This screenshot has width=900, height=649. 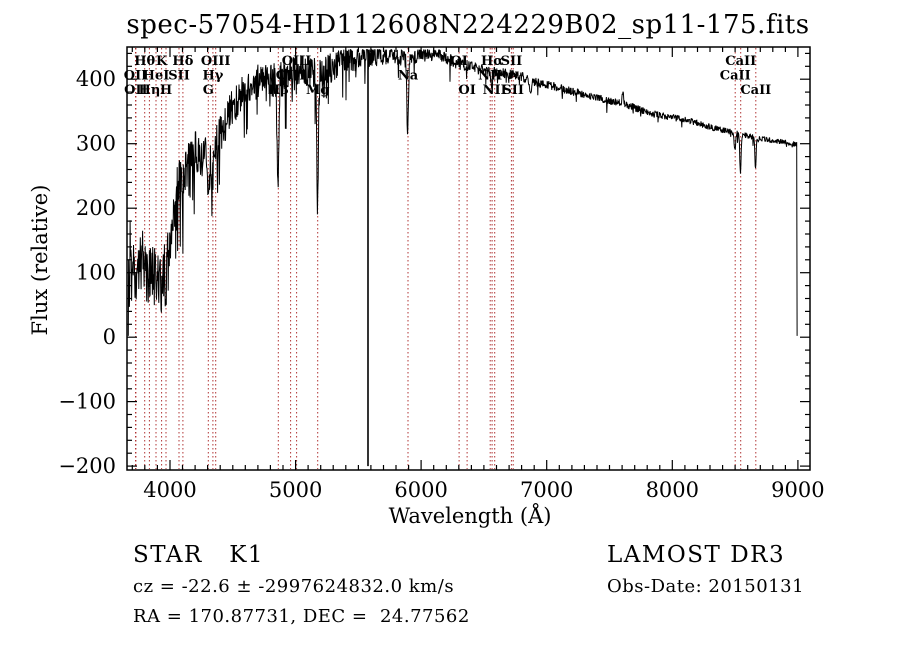 I want to click on y-tick-label: −100, so click(x=87, y=402).